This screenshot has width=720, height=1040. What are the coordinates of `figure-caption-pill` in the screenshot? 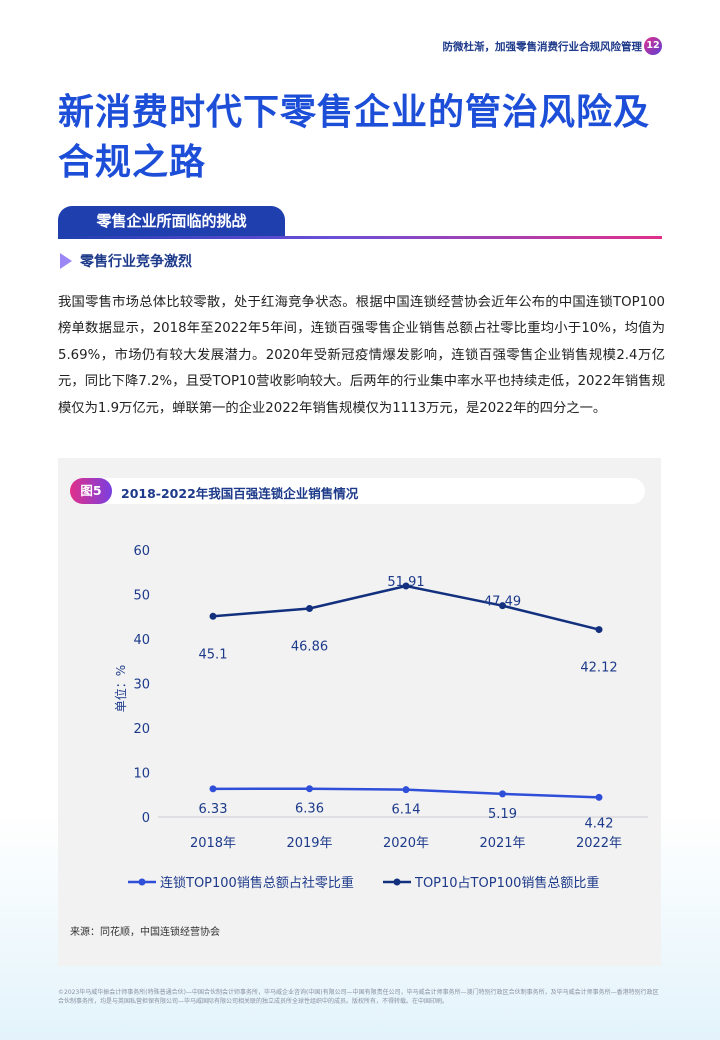 It's located at (357, 491).